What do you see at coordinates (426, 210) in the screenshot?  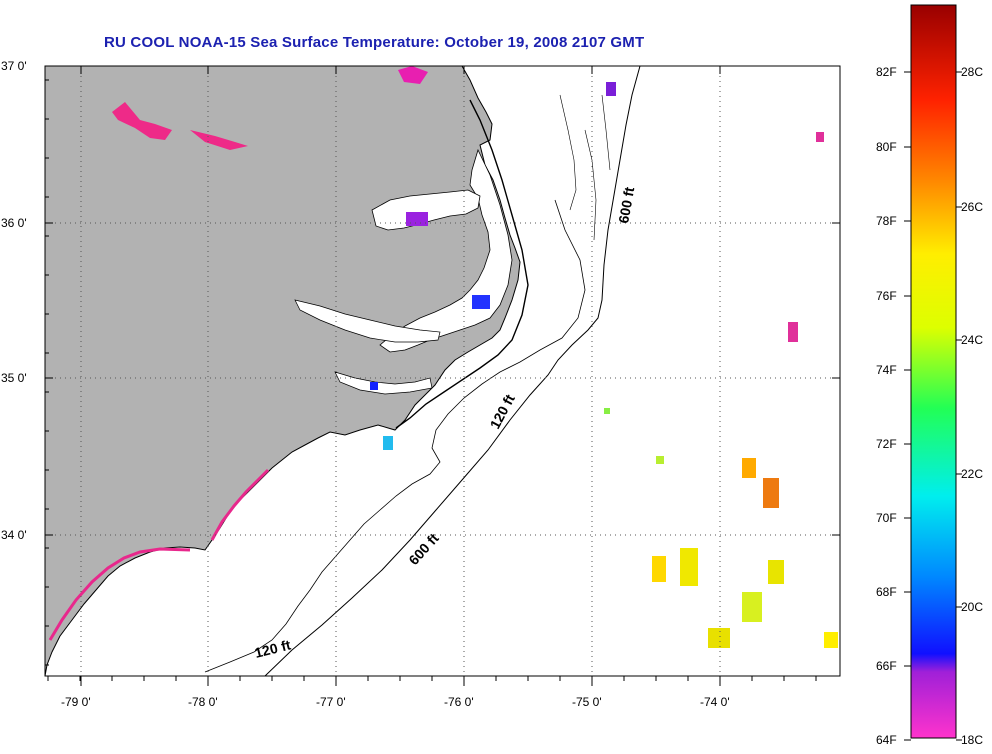 I see `albemarle-sound` at bounding box center [426, 210].